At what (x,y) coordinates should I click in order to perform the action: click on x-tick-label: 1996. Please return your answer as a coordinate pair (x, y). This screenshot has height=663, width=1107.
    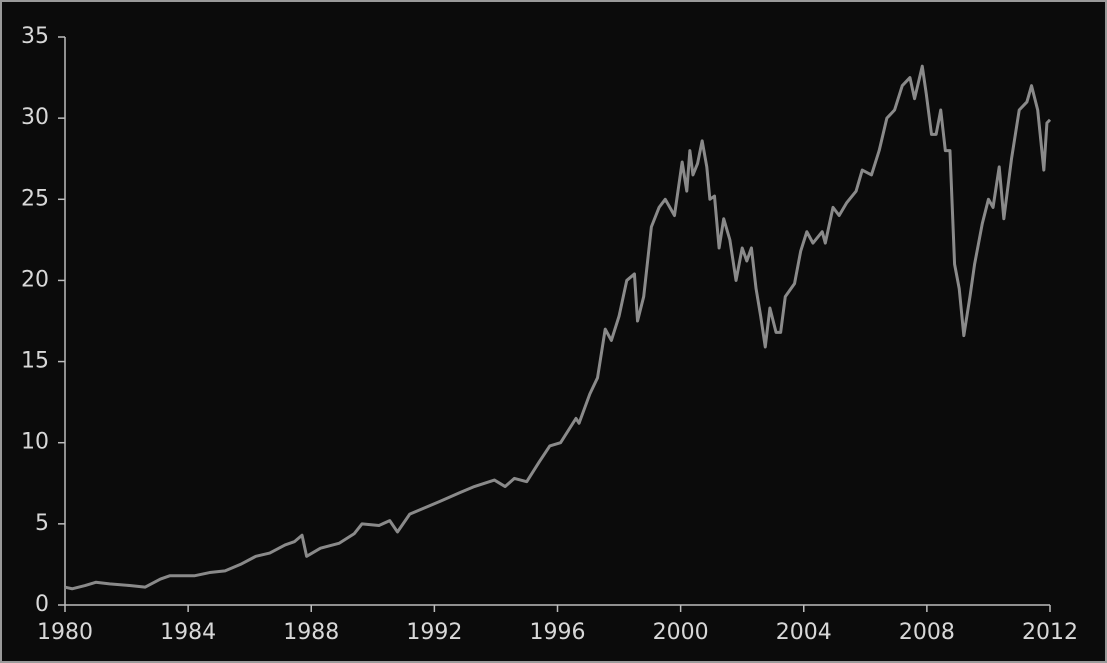
    Looking at the image, I should click on (558, 632).